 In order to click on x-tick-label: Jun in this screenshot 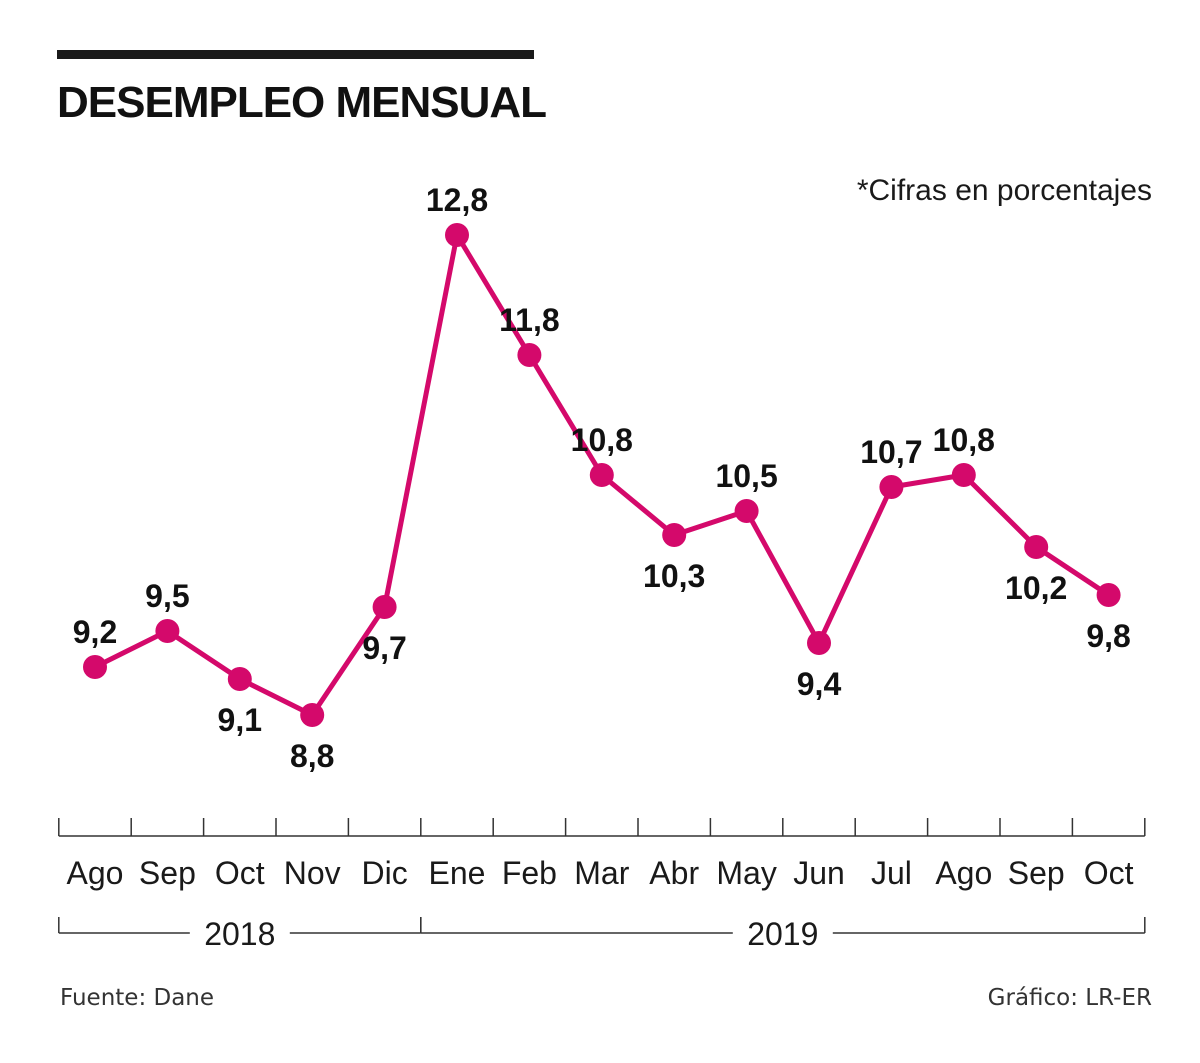, I will do `click(819, 873)`.